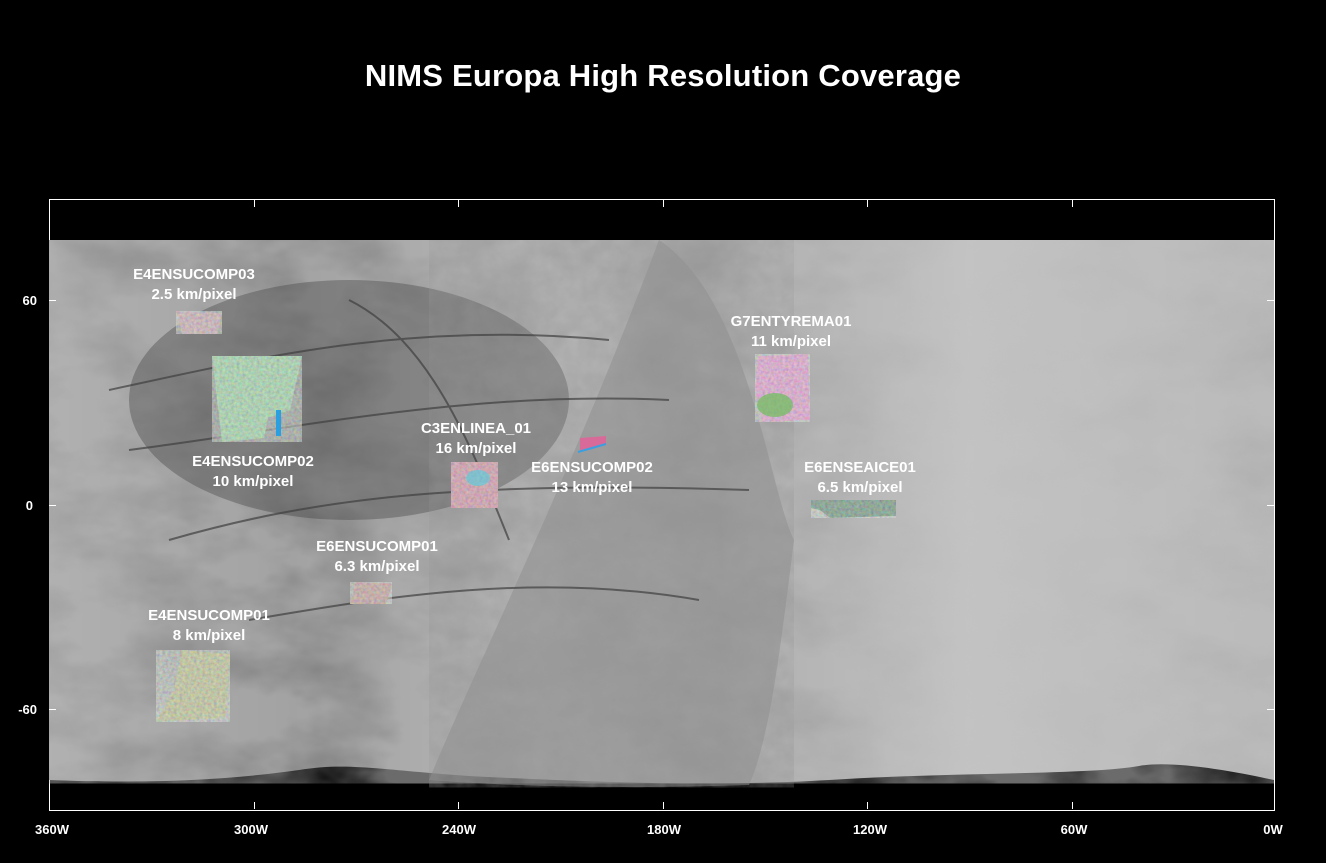  What do you see at coordinates (254, 203) in the screenshot?
I see `x-tick-300w-top` at bounding box center [254, 203].